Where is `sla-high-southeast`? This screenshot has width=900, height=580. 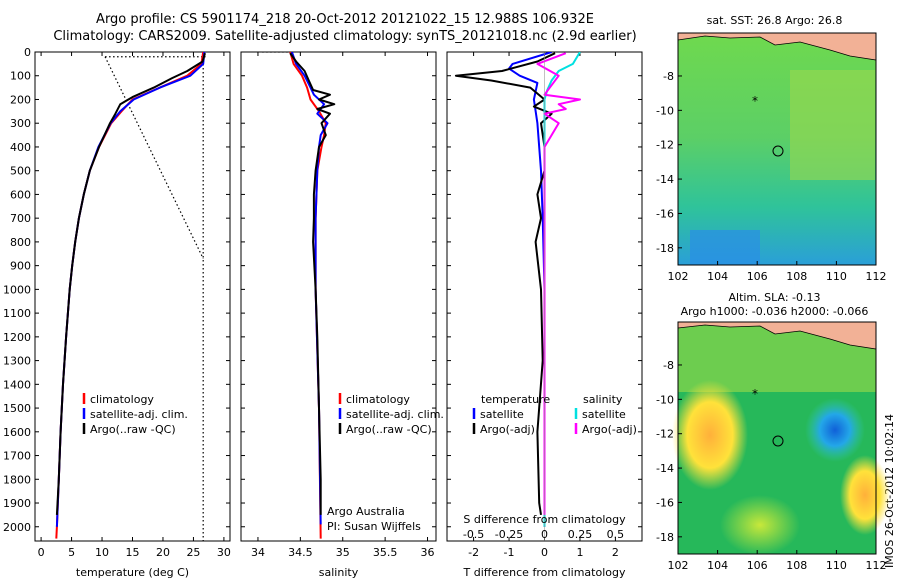 sla-high-southeast is located at coordinates (865, 495).